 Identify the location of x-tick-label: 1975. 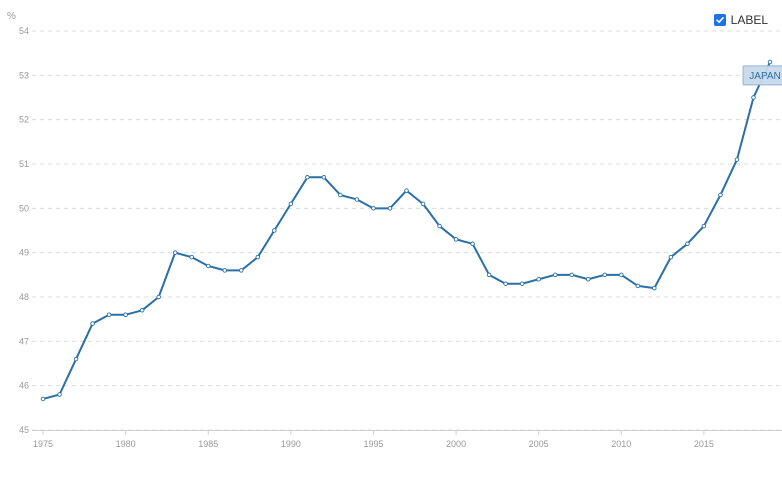
(43, 444).